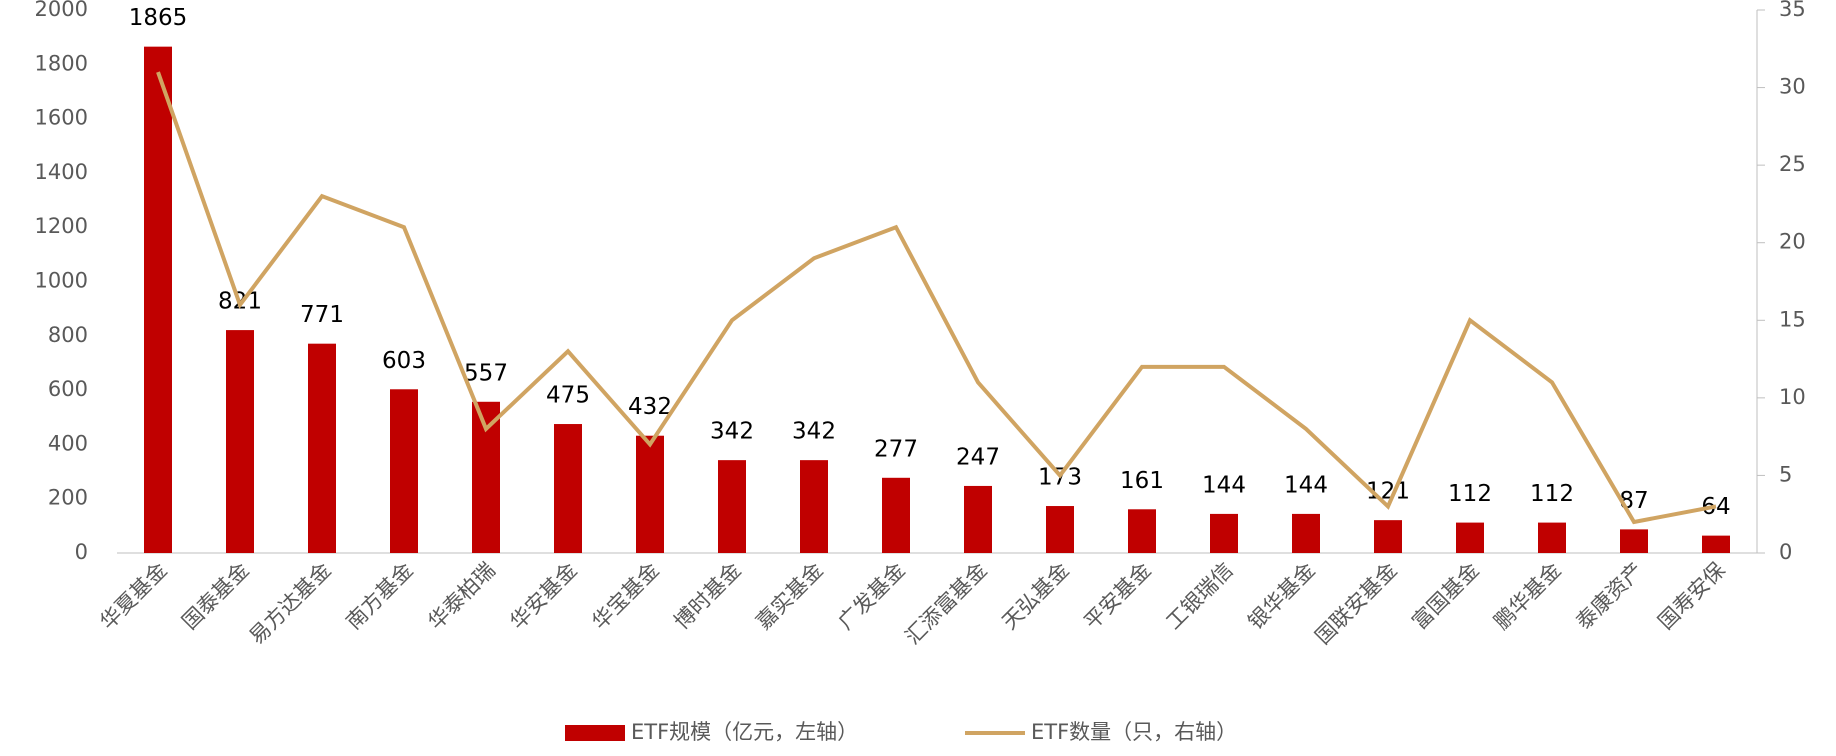  What do you see at coordinates (61, 63) in the screenshot?
I see `y-tick-label: 1800` at bounding box center [61, 63].